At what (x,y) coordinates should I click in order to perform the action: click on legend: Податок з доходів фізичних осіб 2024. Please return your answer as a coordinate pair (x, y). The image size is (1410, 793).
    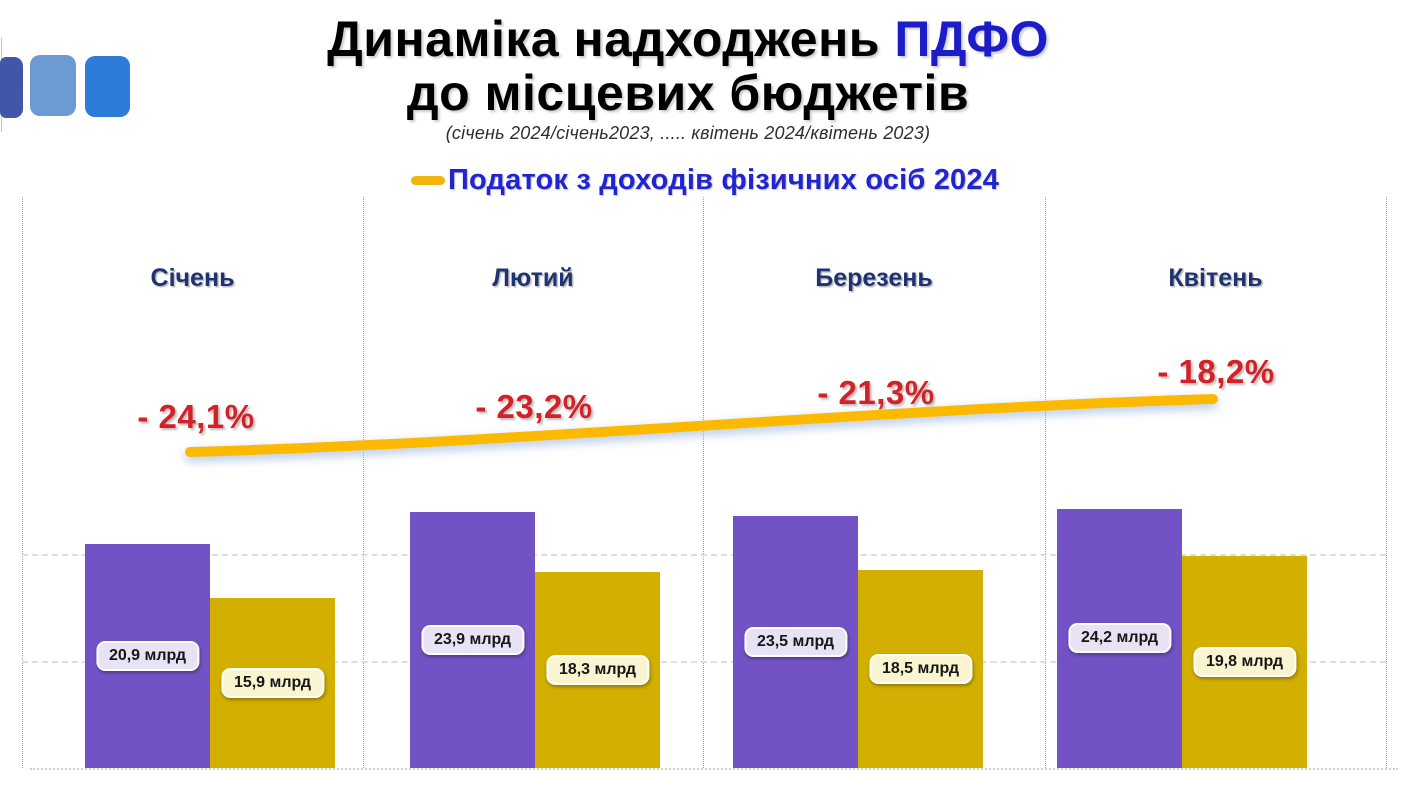
    Looking at the image, I should click on (705, 180).